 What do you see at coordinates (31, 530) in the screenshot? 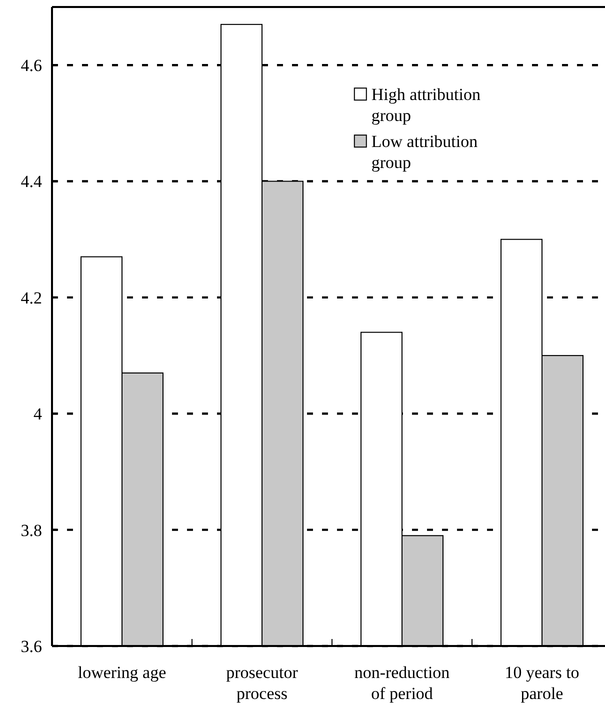
I see `y-tick-label: 3.8` at bounding box center [31, 530].